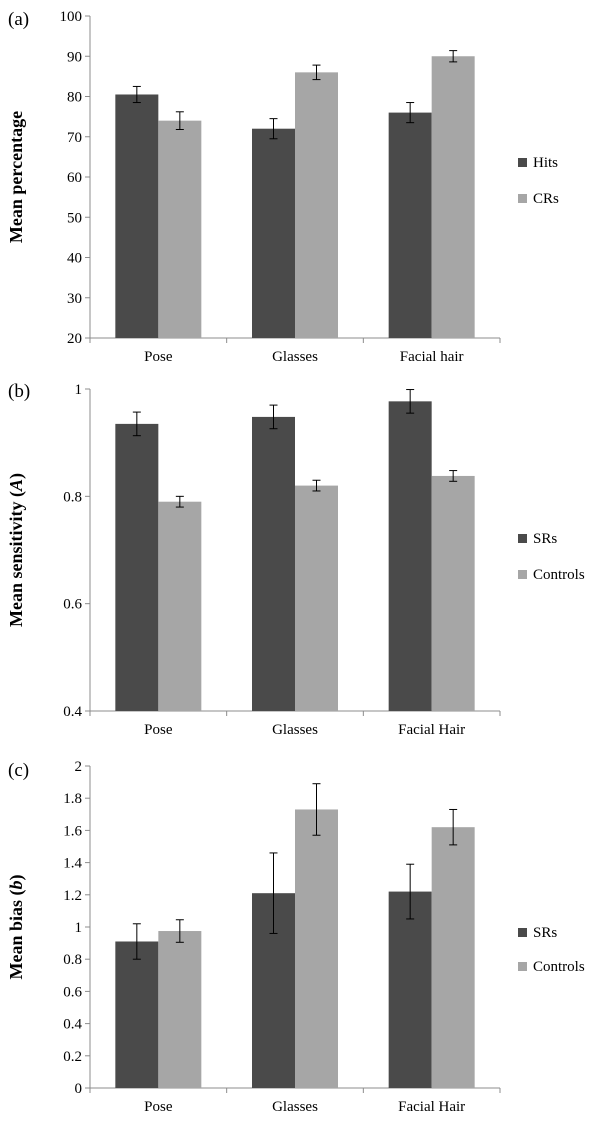 This screenshot has height=1122, width=601. I want to click on y-tick-label: 100, so click(71, 17).